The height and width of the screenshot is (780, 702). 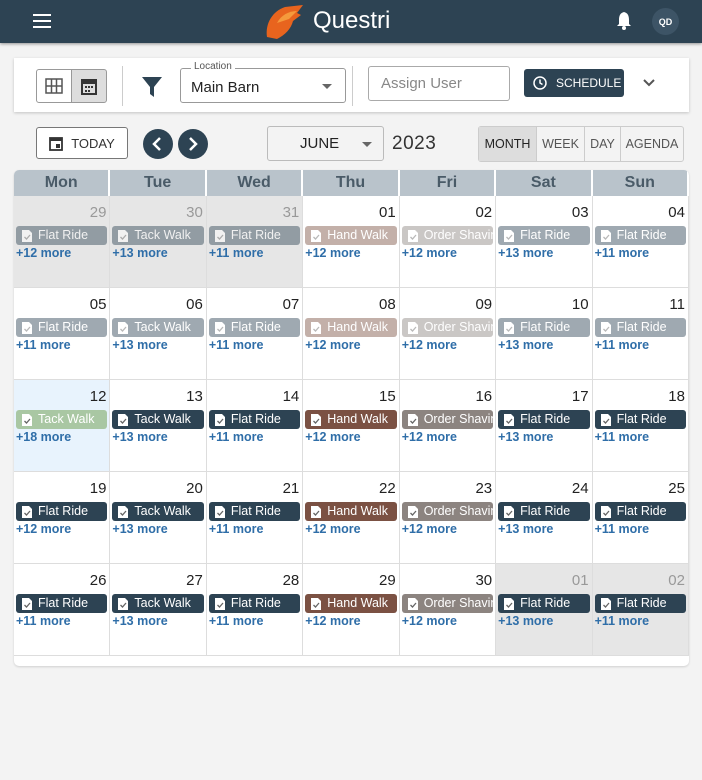 I want to click on day-cell: 30 Order Shavings +12 more, so click(x=448, y=610).